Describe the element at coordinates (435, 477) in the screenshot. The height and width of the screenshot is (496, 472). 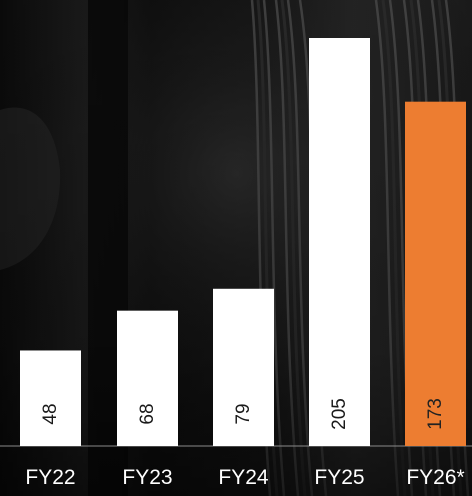
I see `x-tick-label: FY26*` at that location.